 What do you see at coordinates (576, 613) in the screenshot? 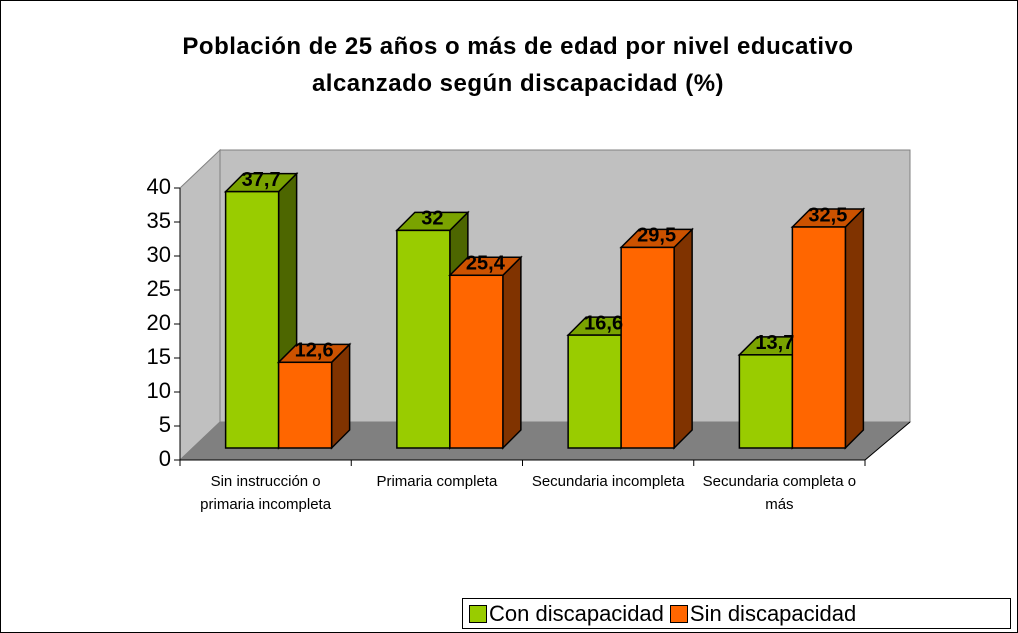
I see `legend-label: Con discapacidad` at bounding box center [576, 613].